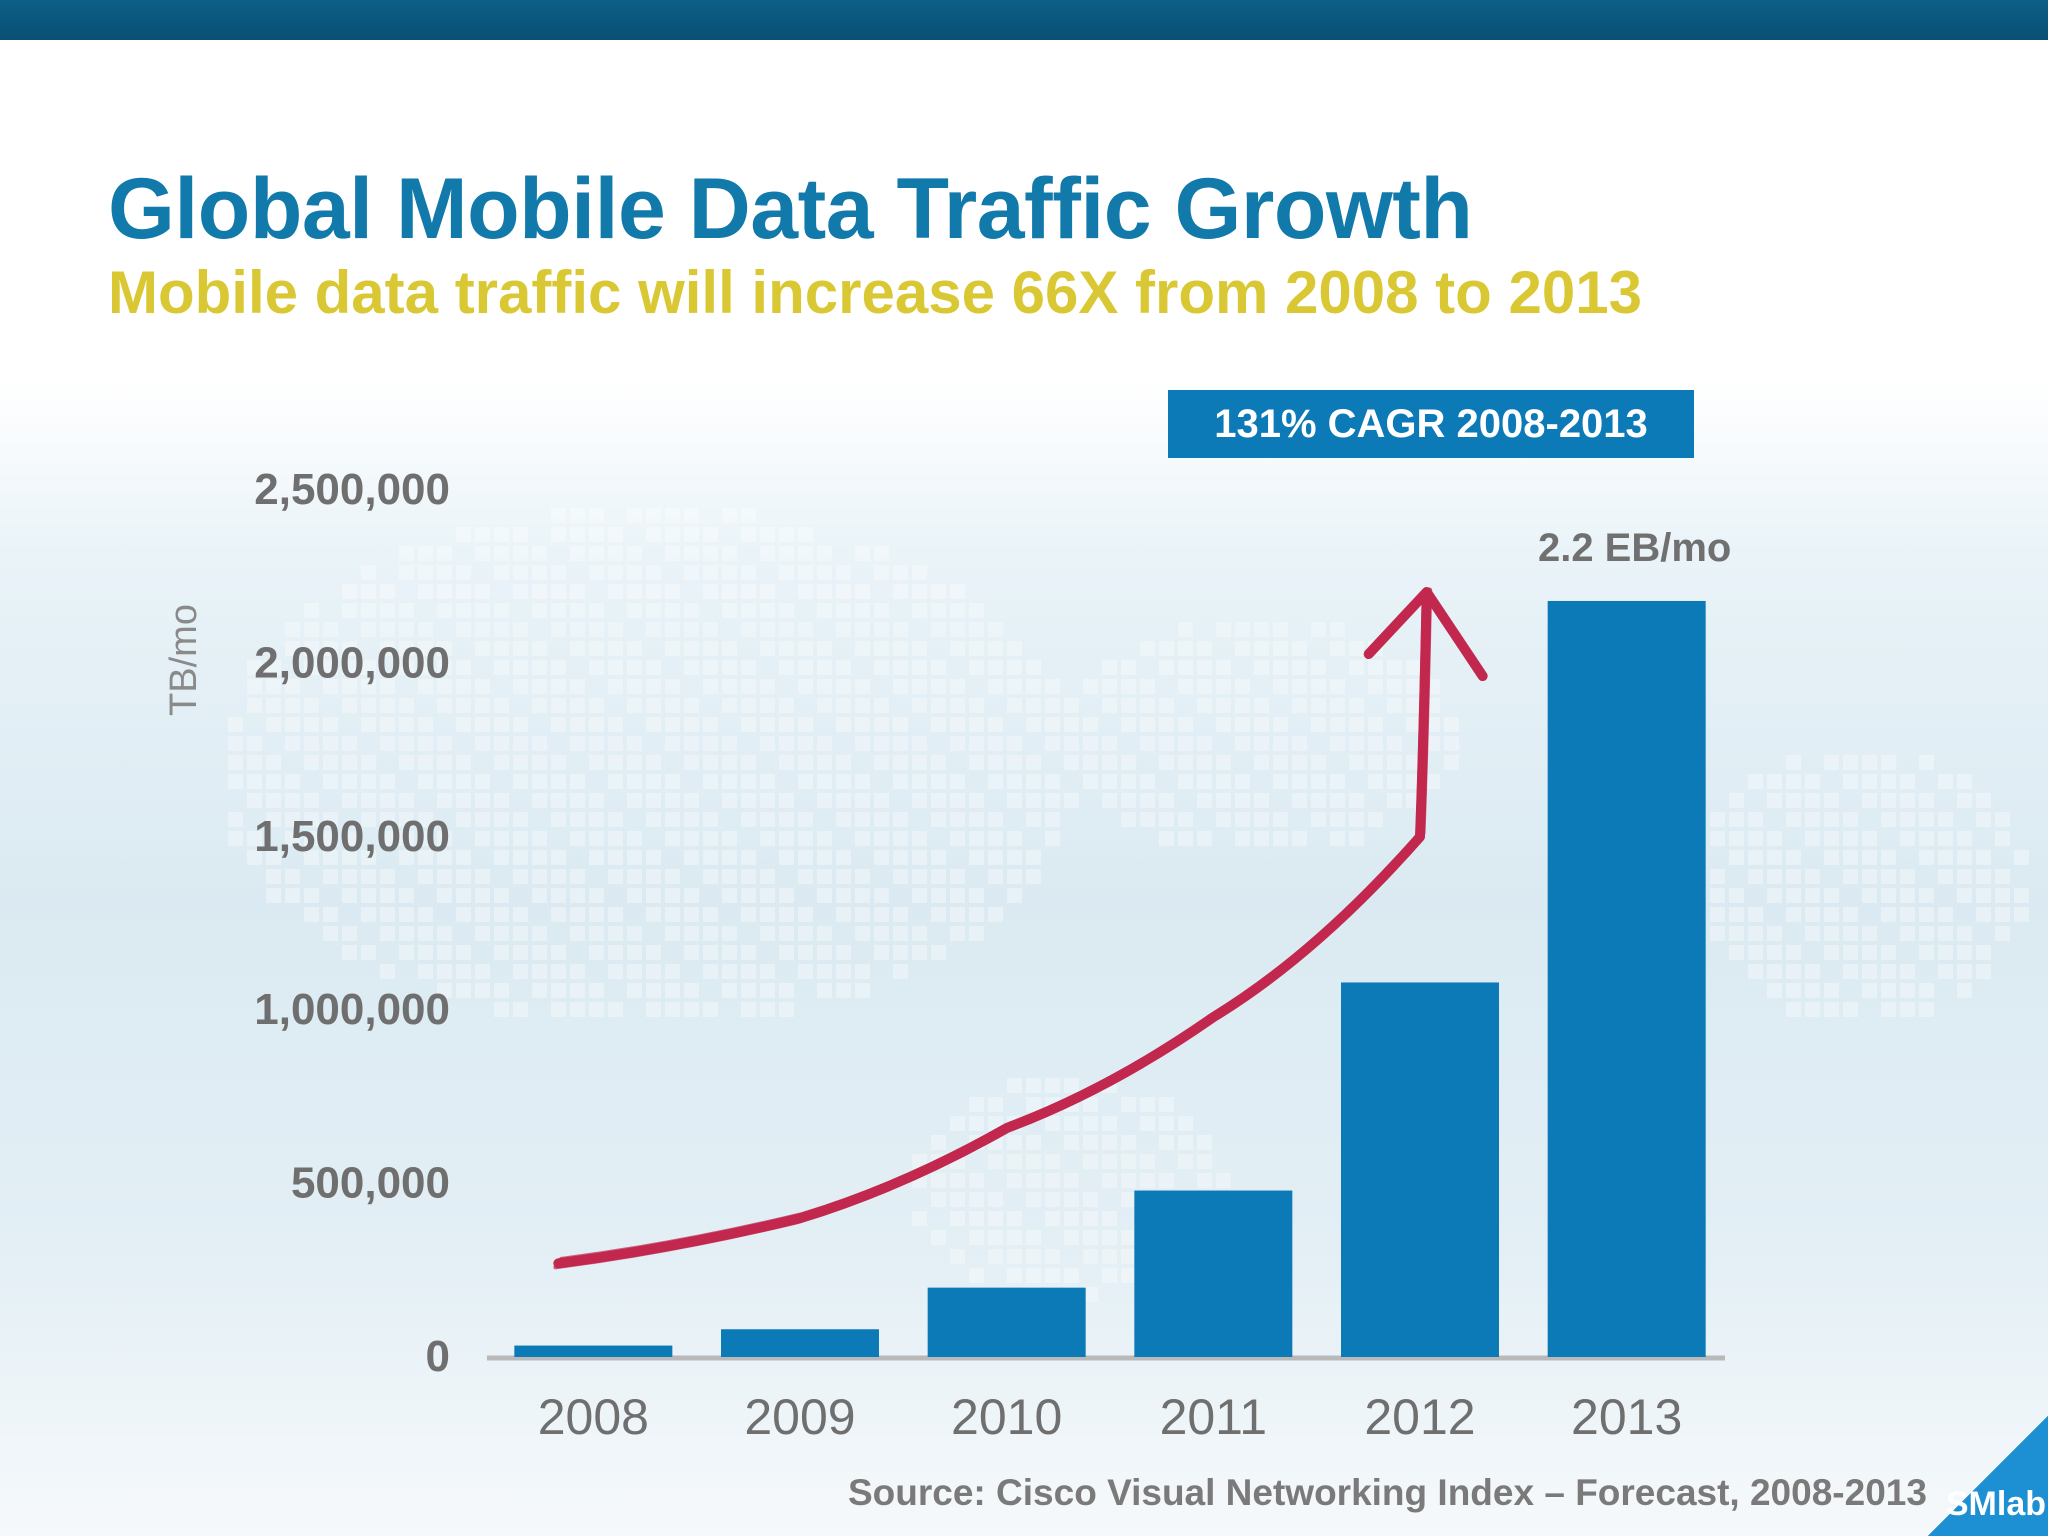  I want to click on corner-badge, so click(1988, 1476).